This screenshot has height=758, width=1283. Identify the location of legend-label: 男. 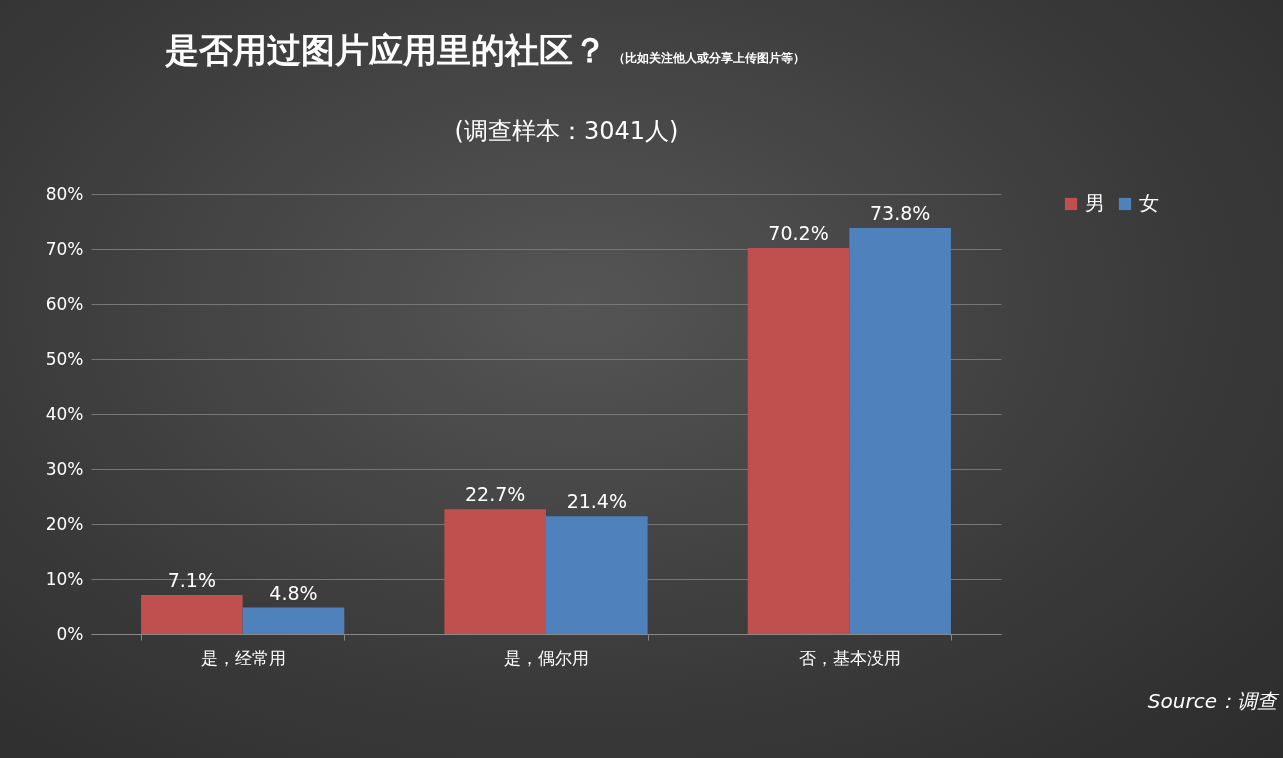
(1095, 203).